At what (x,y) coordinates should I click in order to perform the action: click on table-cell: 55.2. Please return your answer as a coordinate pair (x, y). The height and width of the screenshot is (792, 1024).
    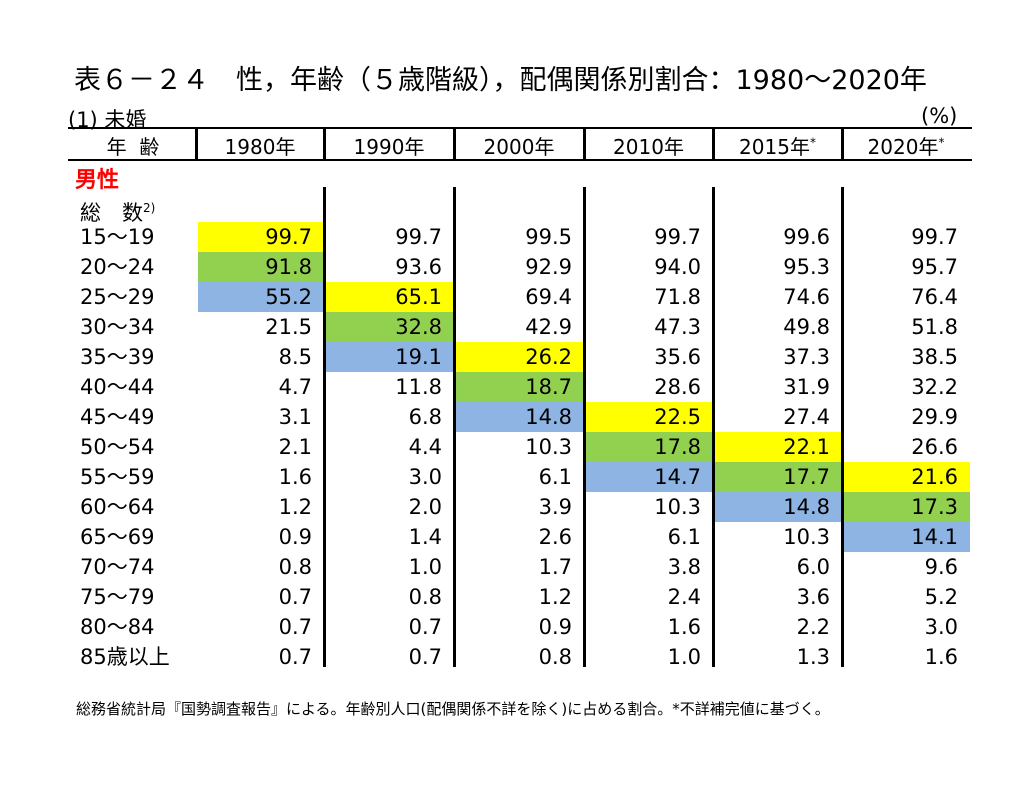
    Looking at the image, I should click on (261, 297).